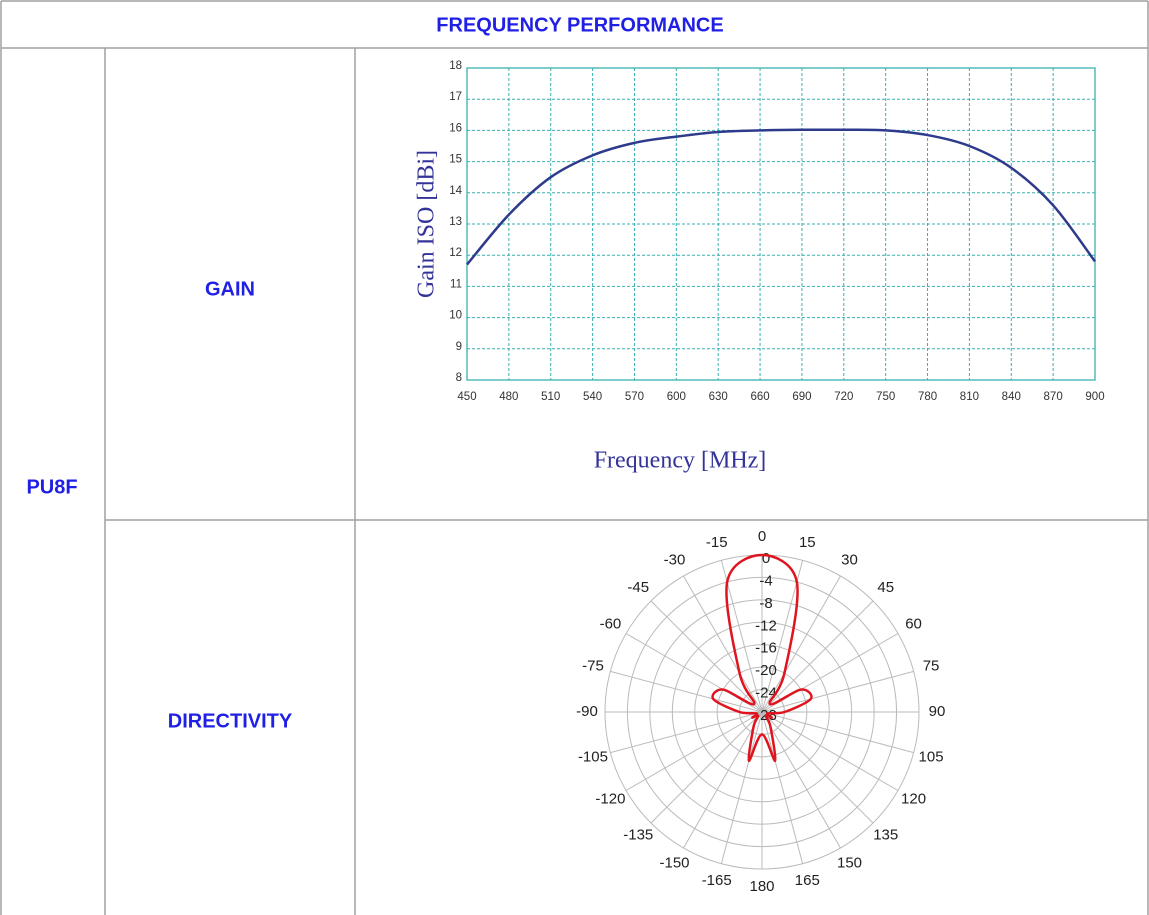  Describe the element at coordinates (230, 289) in the screenshot. I see `row-label: GAIN` at that location.